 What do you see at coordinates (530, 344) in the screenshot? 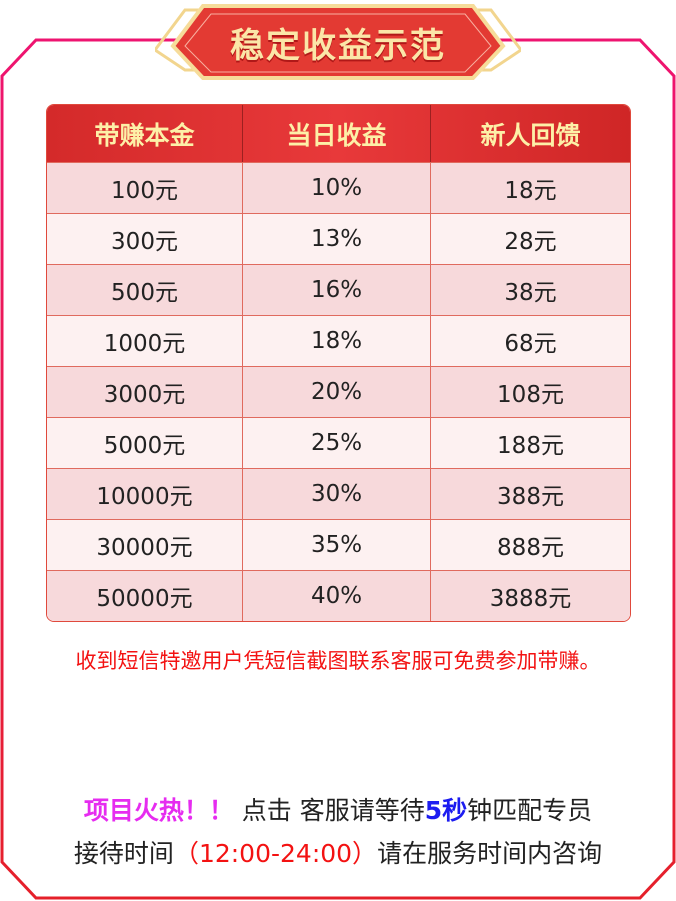
I see `cell-bonus: 68元` at bounding box center [530, 344].